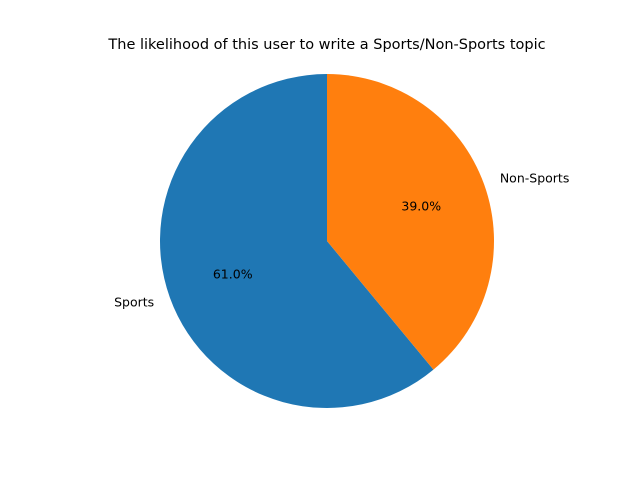 The width and height of the screenshot is (640, 480). Describe the element at coordinates (535, 177) in the screenshot. I see `slice-label-non-sports: Non-Sports` at that location.